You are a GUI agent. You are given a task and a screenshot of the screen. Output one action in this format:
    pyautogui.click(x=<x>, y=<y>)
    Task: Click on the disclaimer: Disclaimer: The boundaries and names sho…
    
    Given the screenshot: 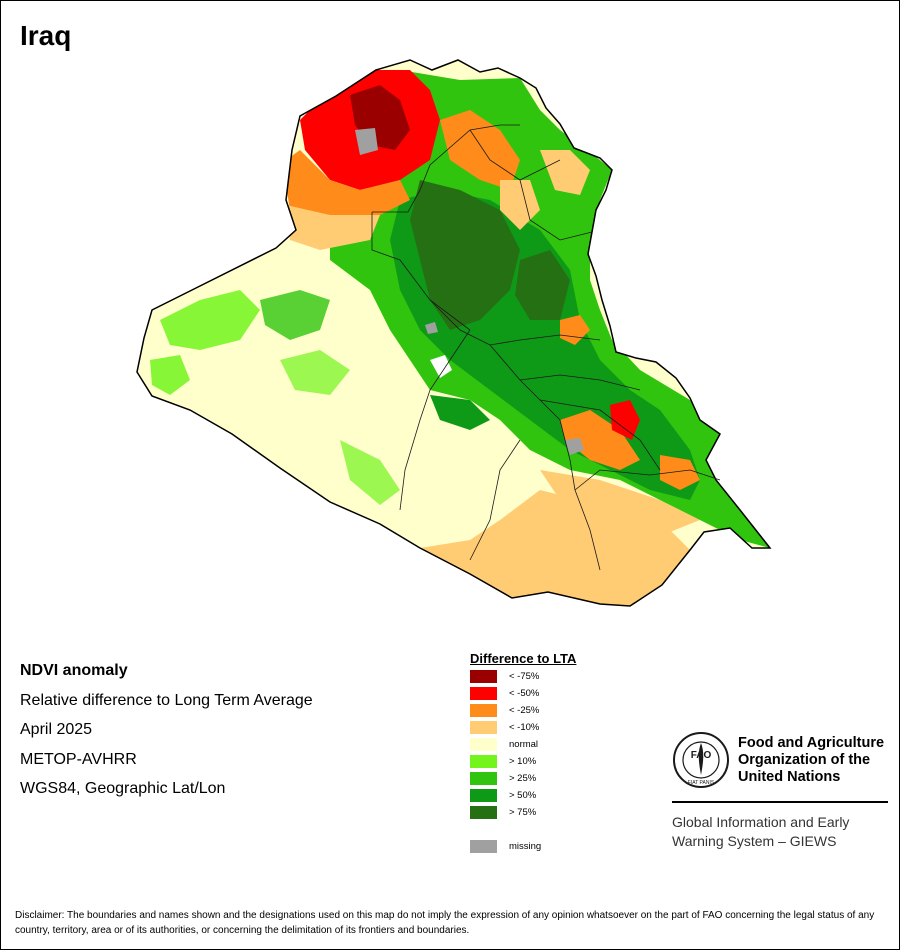 What is the action you would take?
    pyautogui.click(x=445, y=923)
    